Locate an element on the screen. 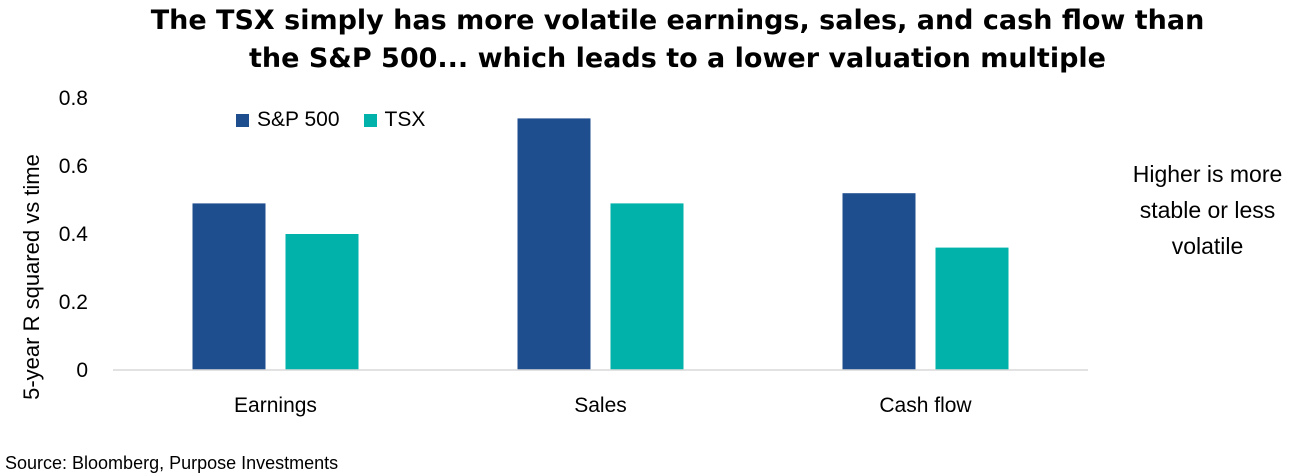 This screenshot has width=1315, height=475. stability-annotation: Higher is more stable or less volatile is located at coordinates (1207, 210).